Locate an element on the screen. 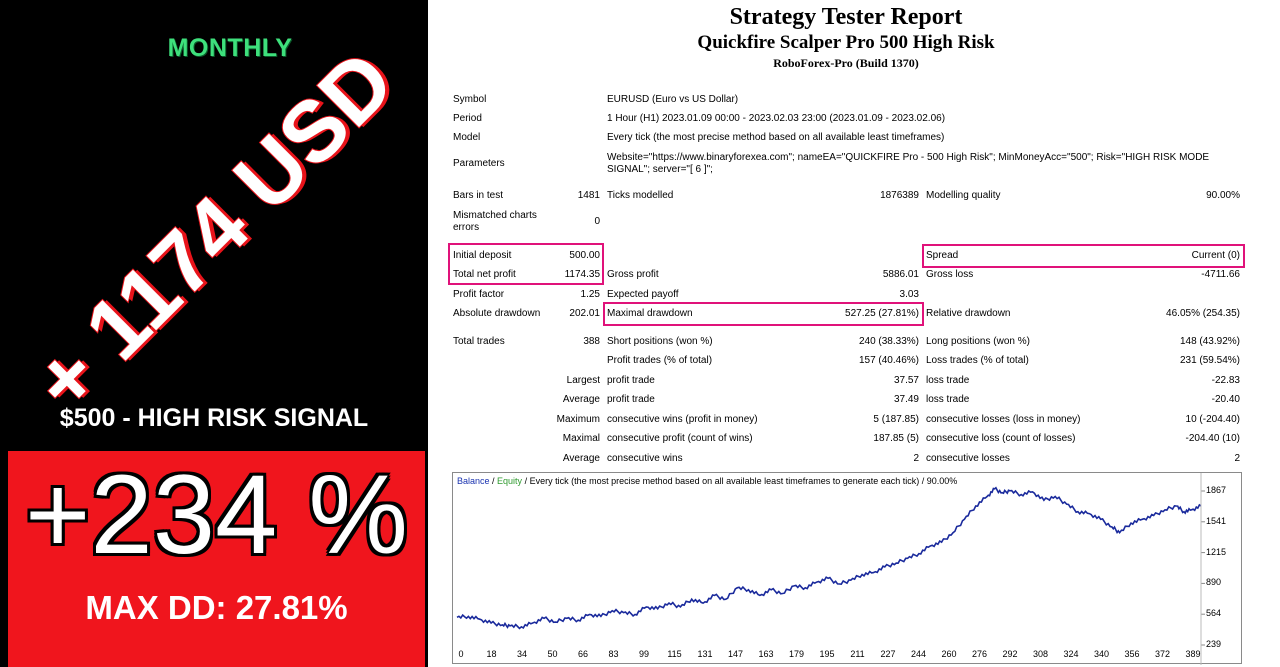 Image resolution: width=1280 pixels, height=667 pixels. profit-factor-value: 1.25 is located at coordinates (590, 294).